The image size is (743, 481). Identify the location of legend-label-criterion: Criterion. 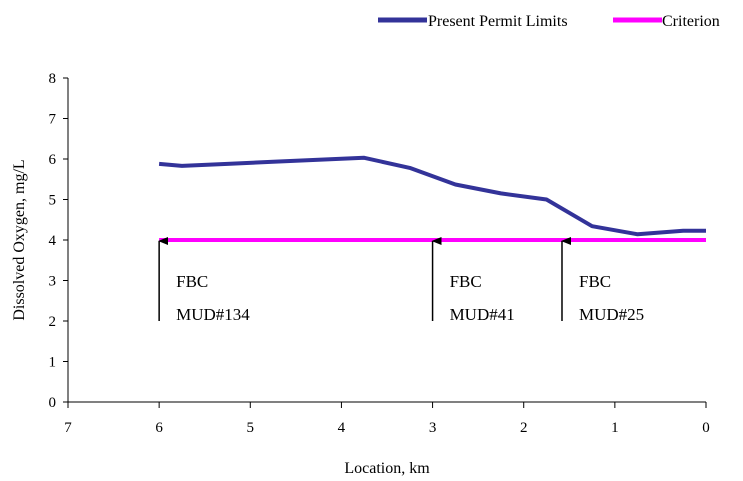
(691, 21).